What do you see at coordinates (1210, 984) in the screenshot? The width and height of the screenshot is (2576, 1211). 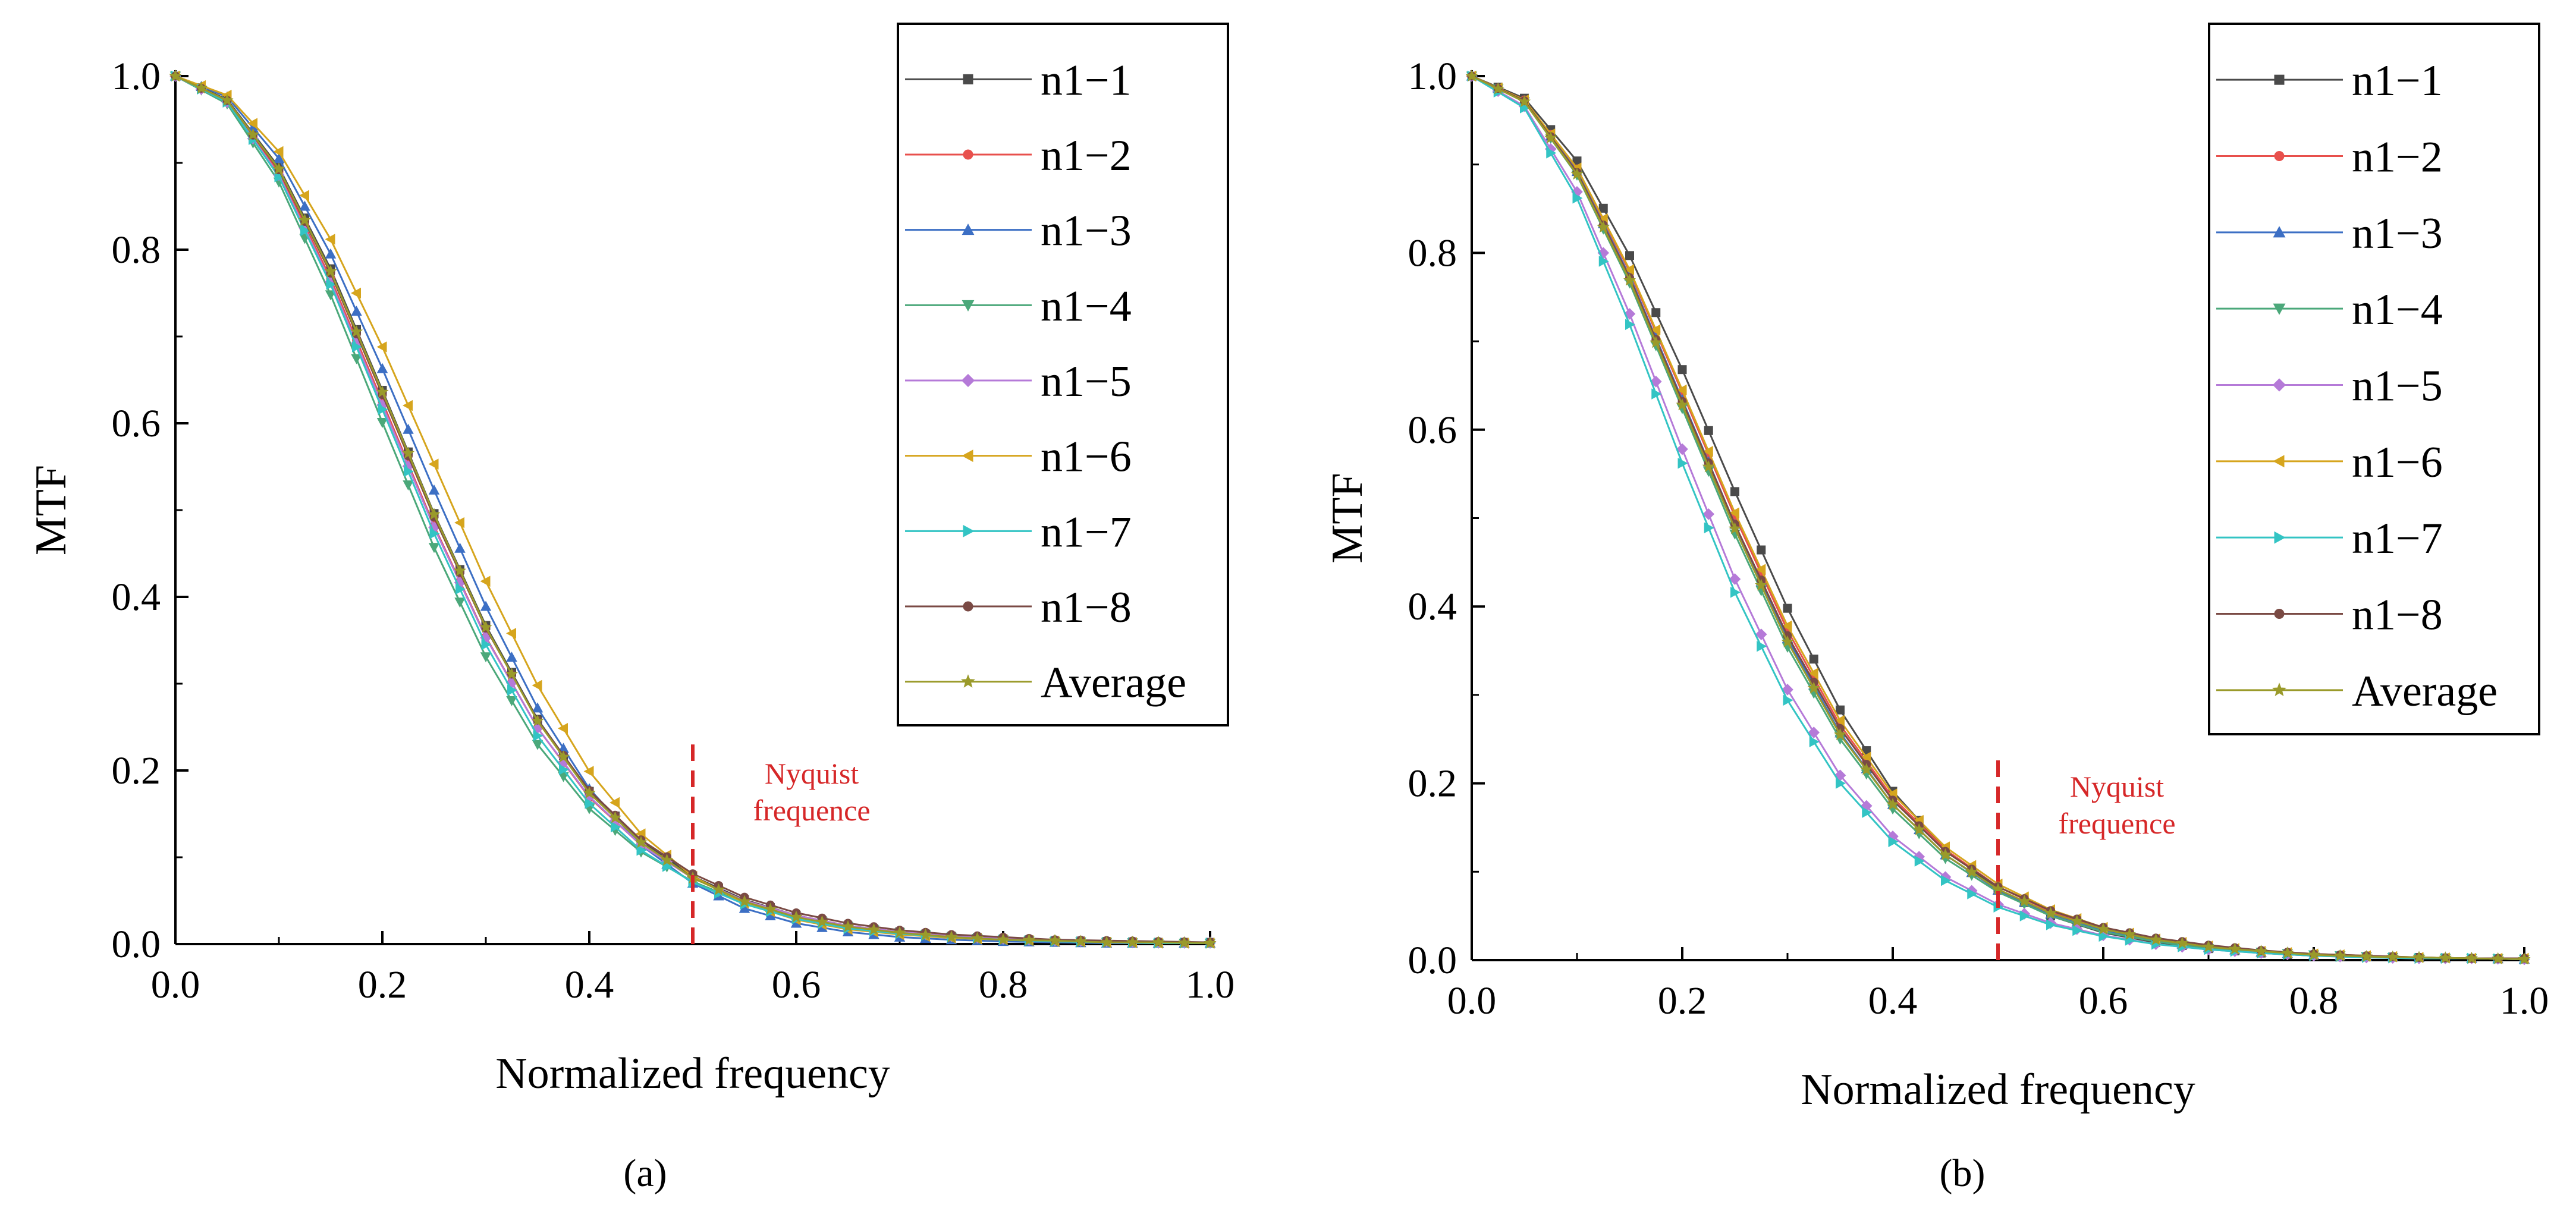 I see `x-tick-label: 1.0` at bounding box center [1210, 984].